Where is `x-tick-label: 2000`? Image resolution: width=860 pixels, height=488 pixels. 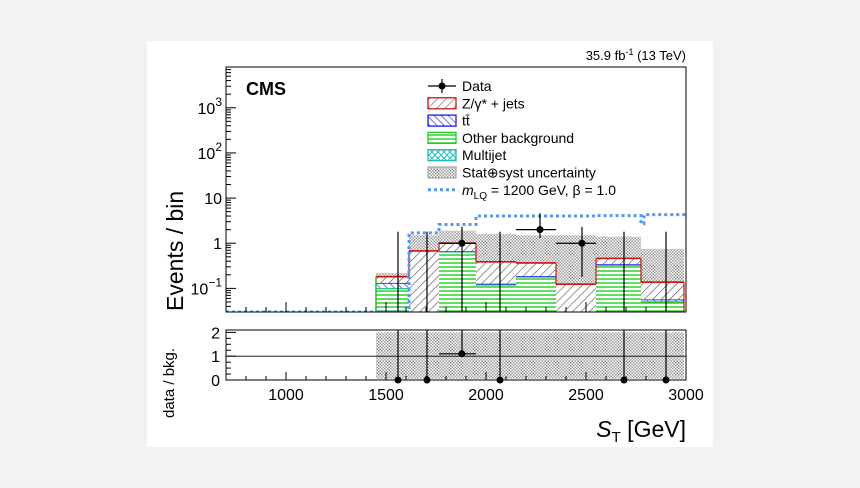 x-tick-label: 2000 is located at coordinates (486, 395).